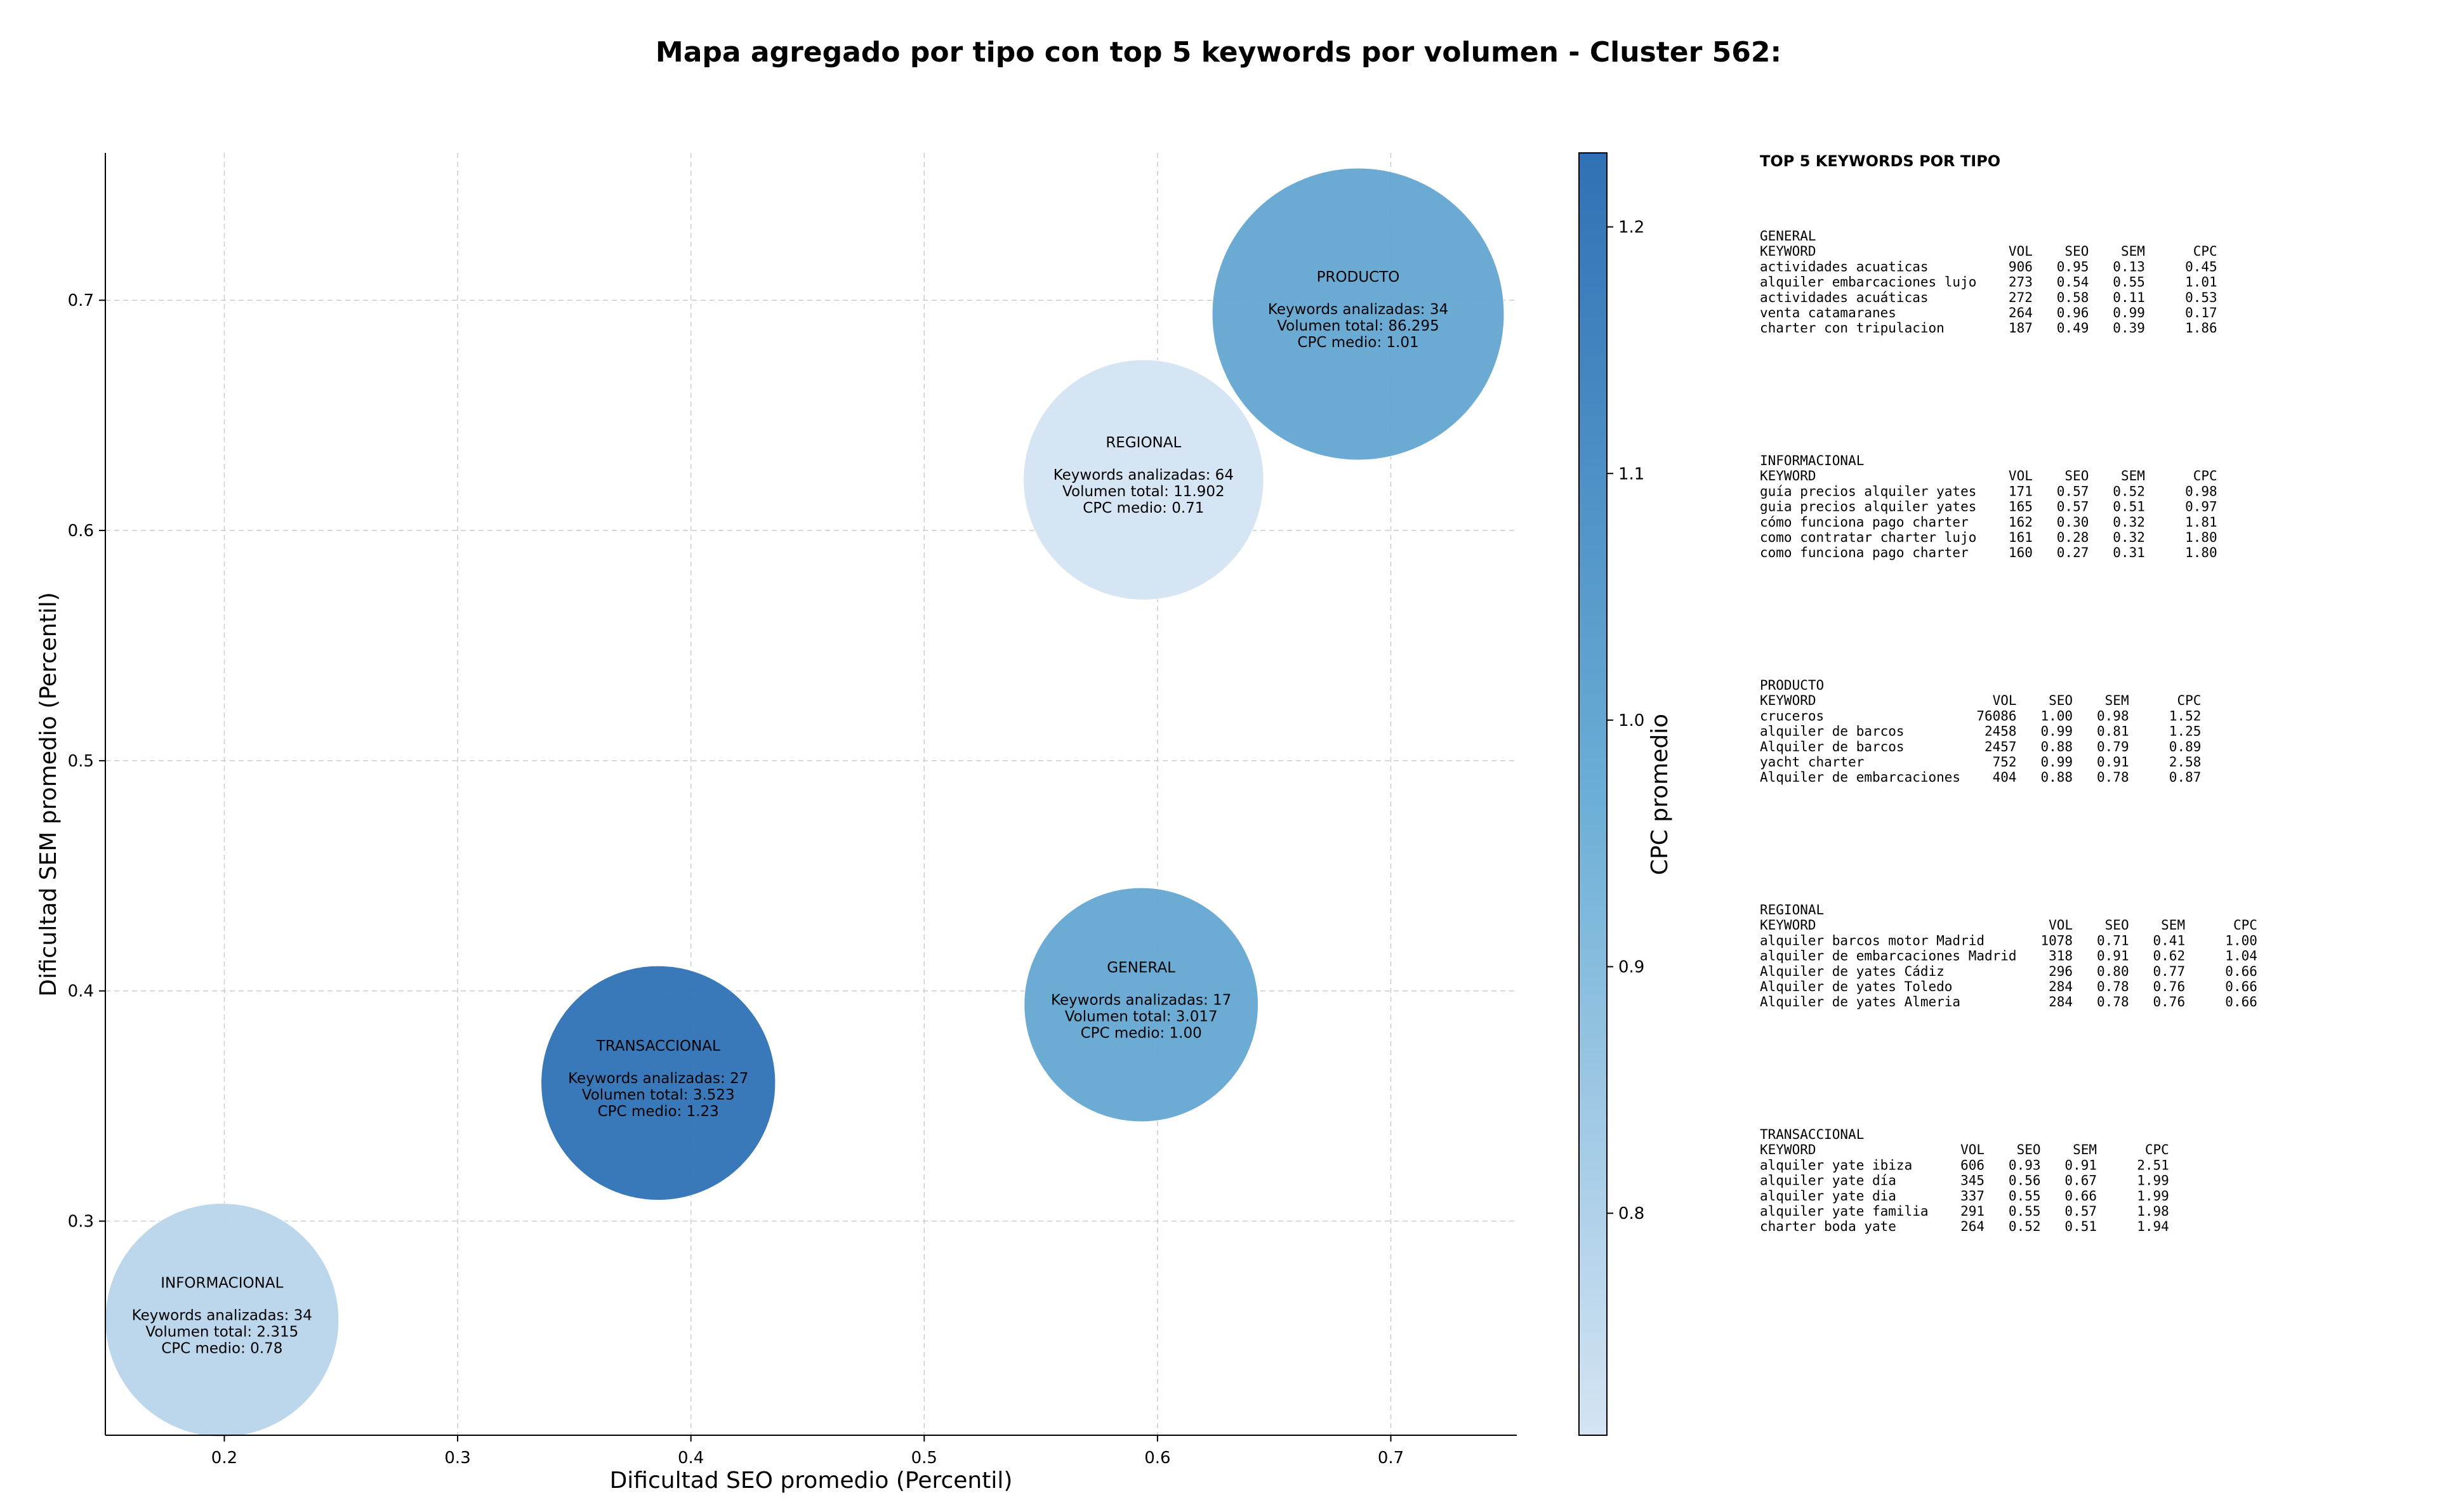  What do you see at coordinates (658, 1047) in the screenshot?
I see `bubble-label: TRANSACCIONAL` at bounding box center [658, 1047].